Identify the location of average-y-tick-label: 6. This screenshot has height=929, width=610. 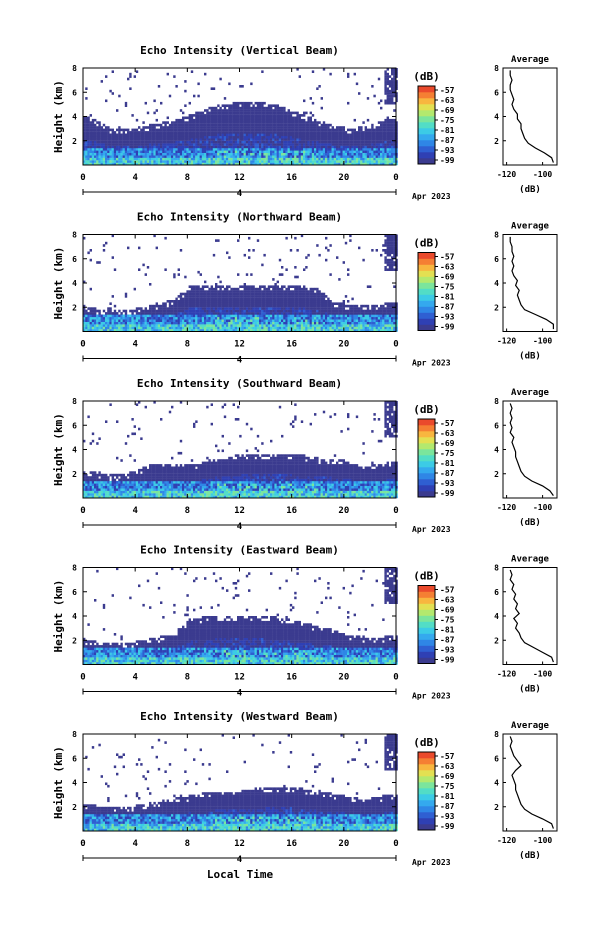
(496, 259).